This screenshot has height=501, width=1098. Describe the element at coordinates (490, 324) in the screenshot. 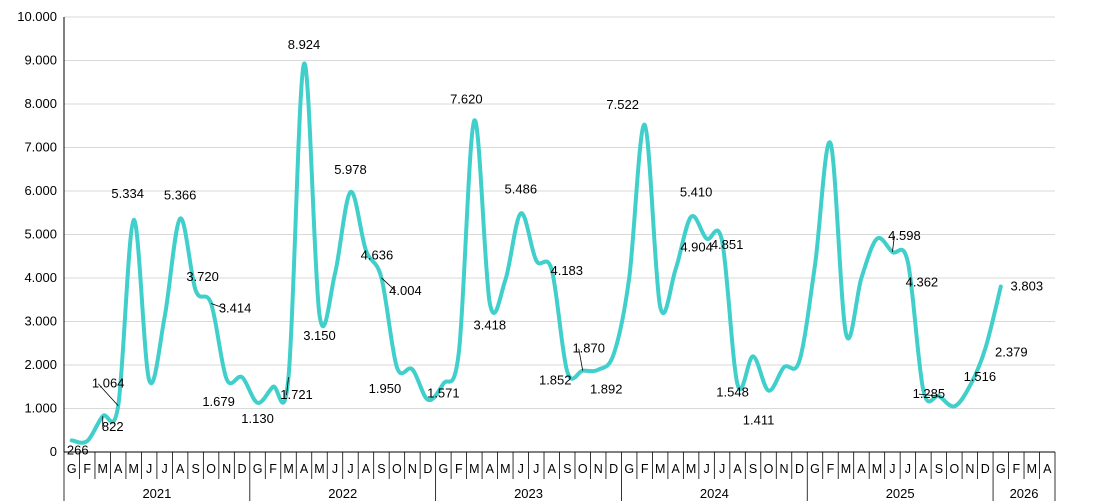

I see `data-label: 3.418` at that location.